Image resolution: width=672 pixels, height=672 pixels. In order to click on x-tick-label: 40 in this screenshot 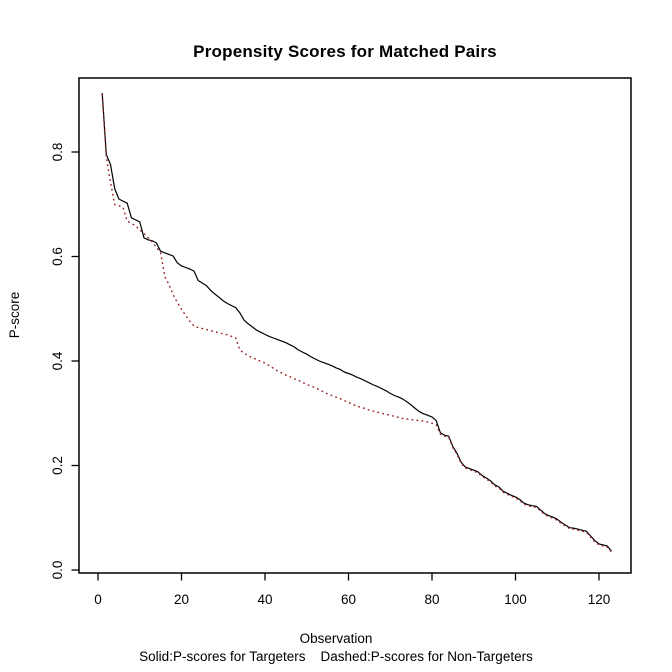, I will do `click(264, 599)`.